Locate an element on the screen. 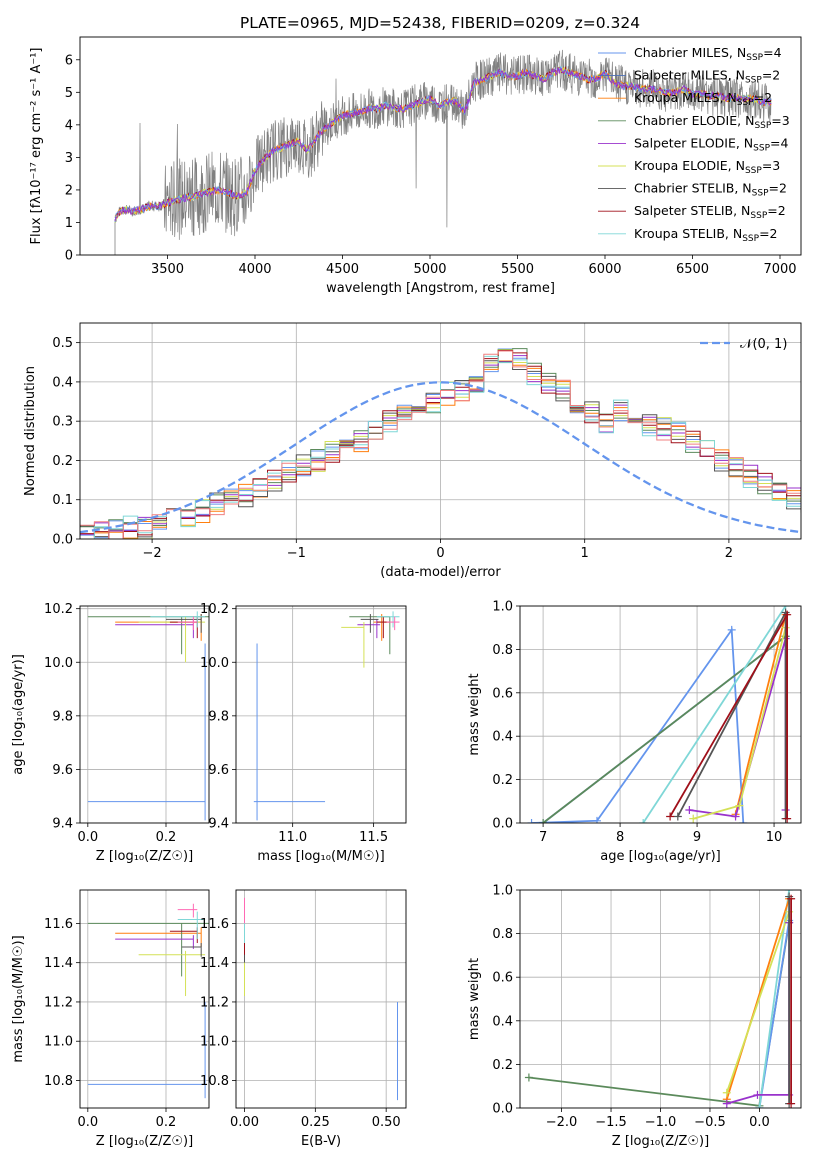  mass_vs_ebv-ytick-label: 11.2 is located at coordinates (214, 1002).